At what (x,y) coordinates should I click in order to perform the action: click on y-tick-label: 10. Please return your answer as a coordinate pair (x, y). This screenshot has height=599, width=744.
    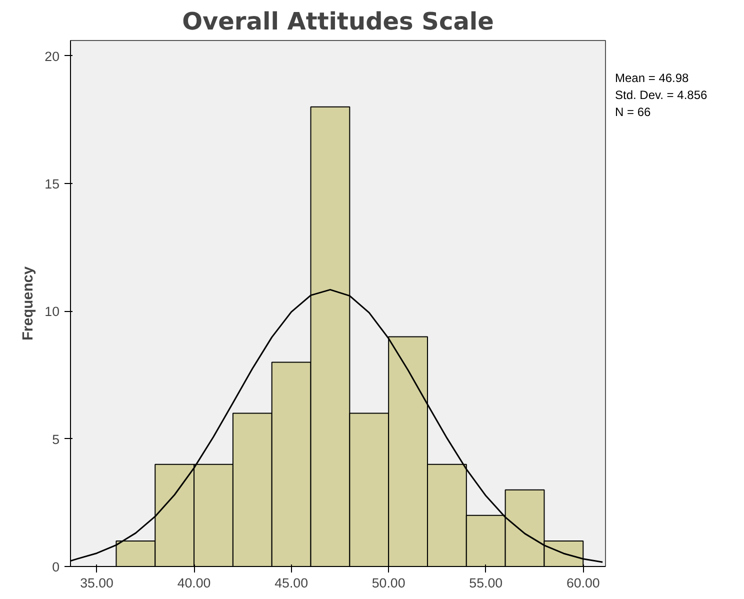
    Looking at the image, I should click on (52, 312).